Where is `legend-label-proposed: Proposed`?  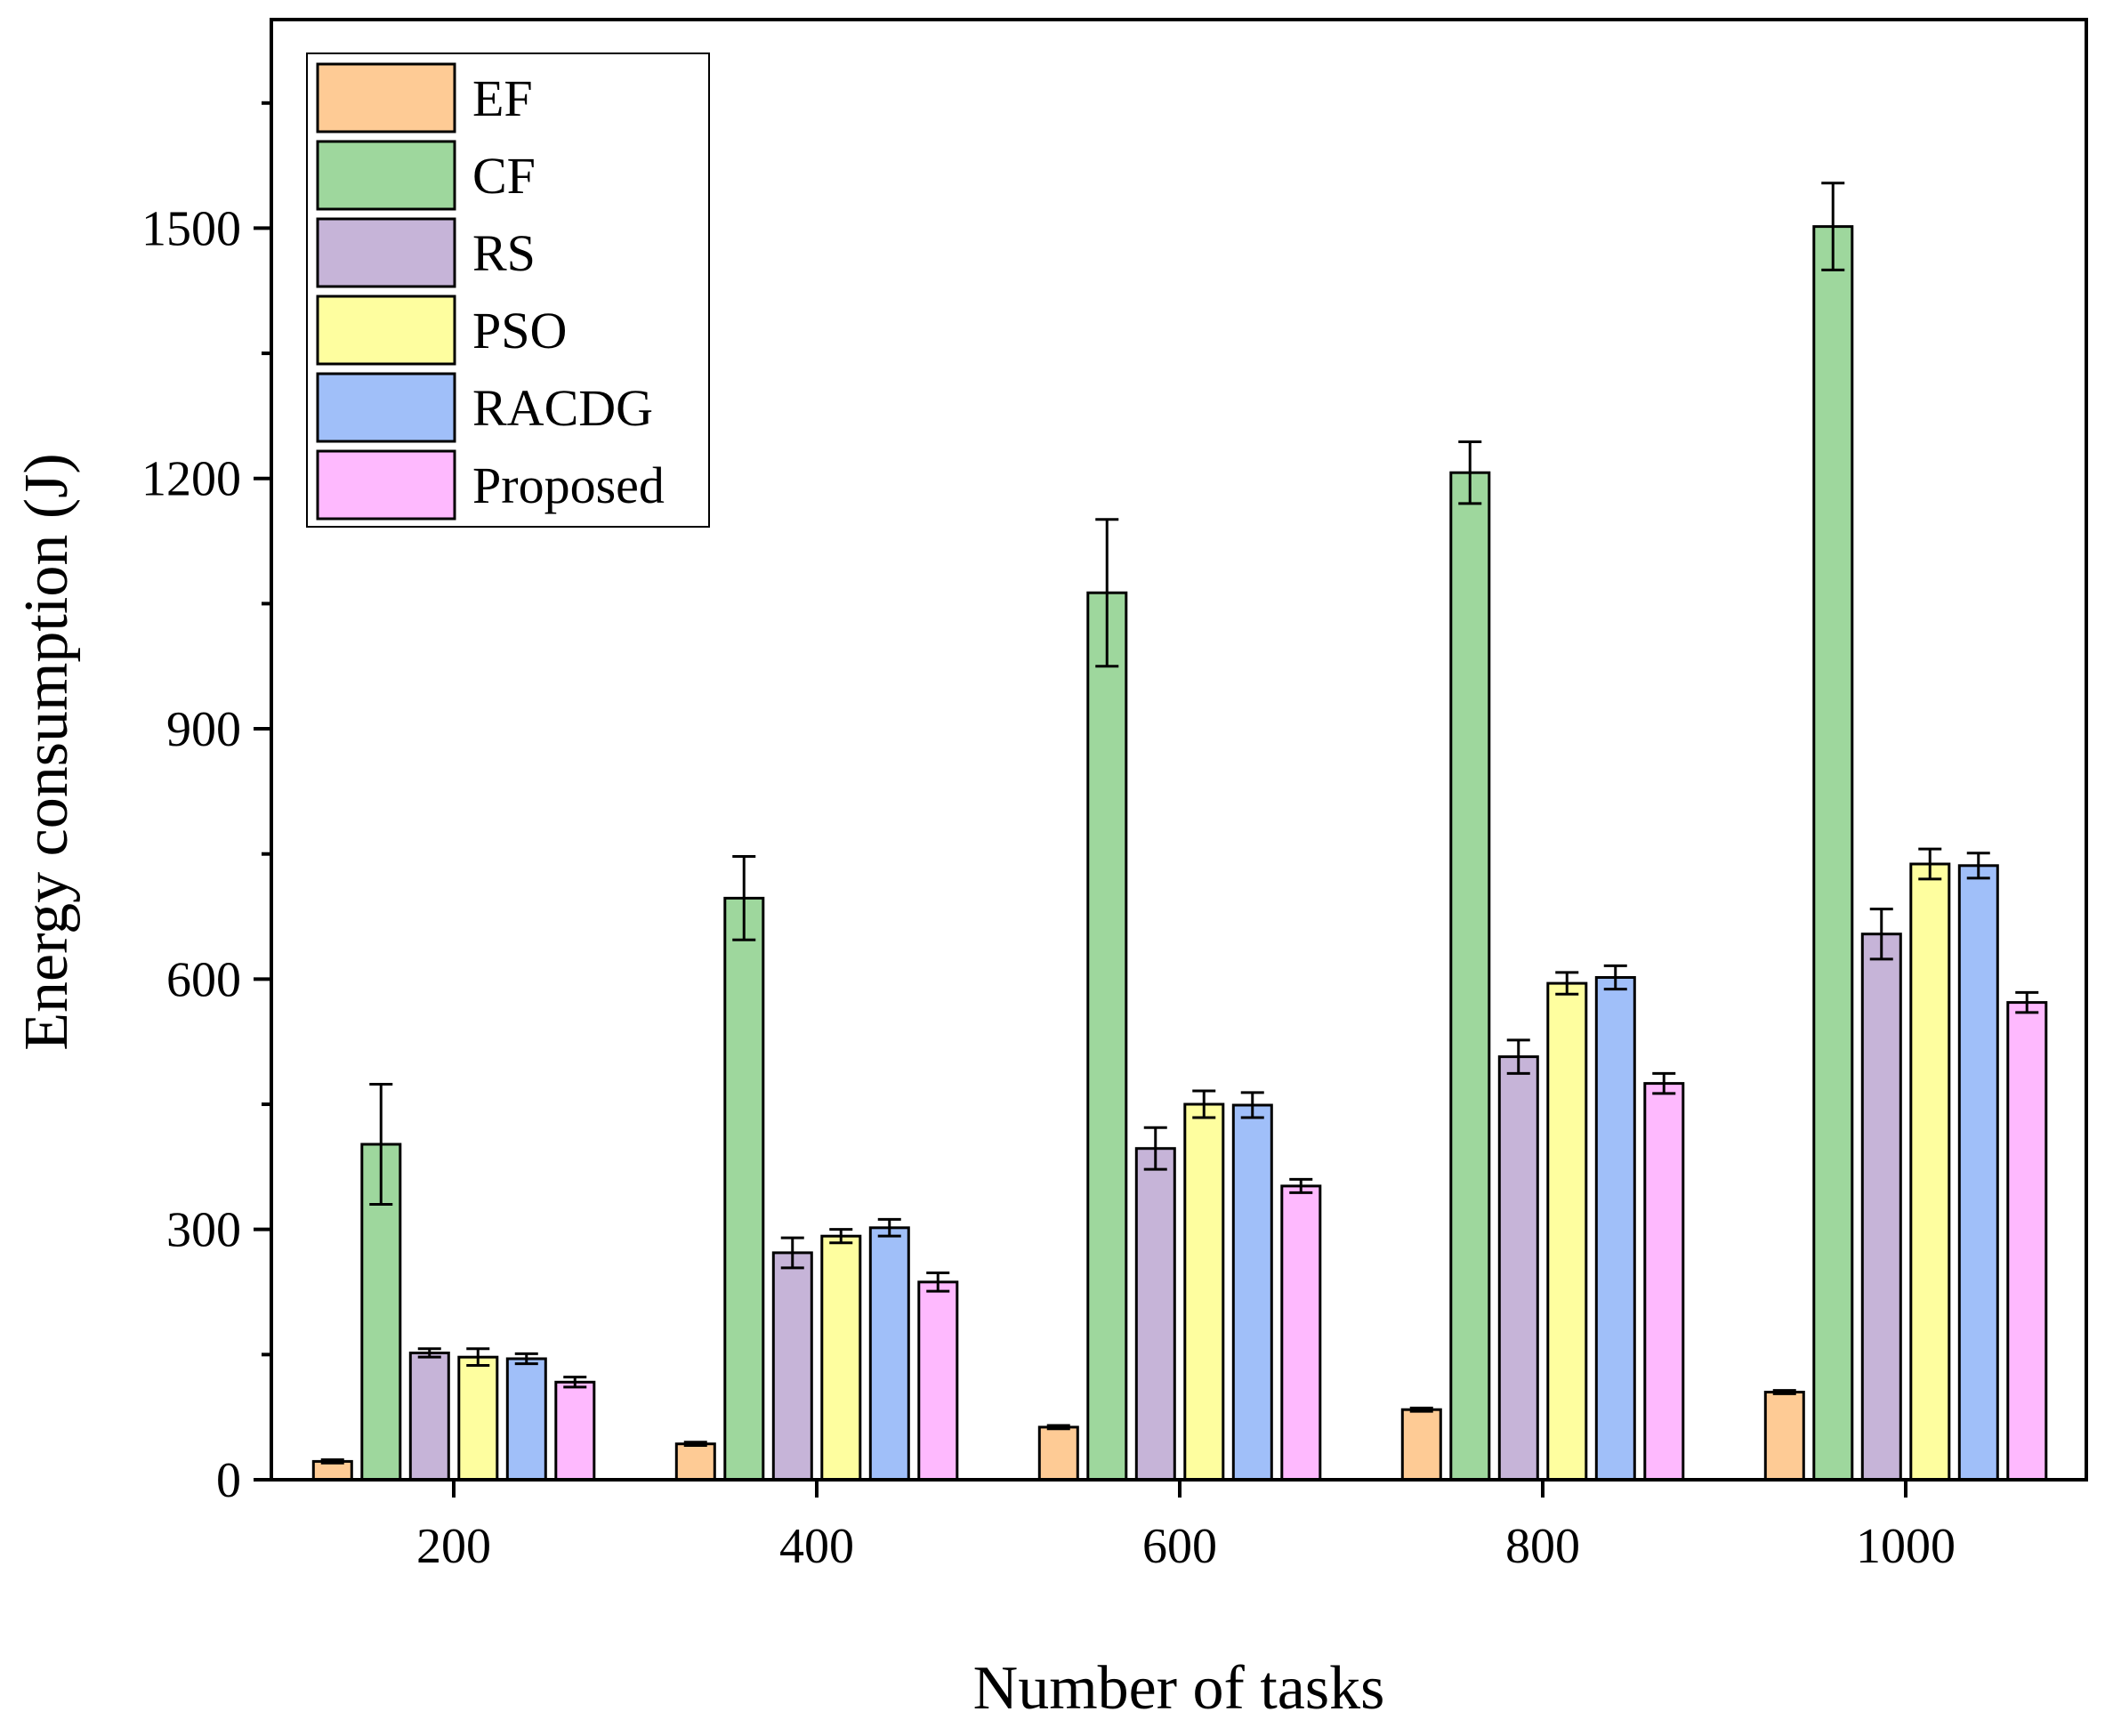
legend-label-proposed: Proposed is located at coordinates (568, 485).